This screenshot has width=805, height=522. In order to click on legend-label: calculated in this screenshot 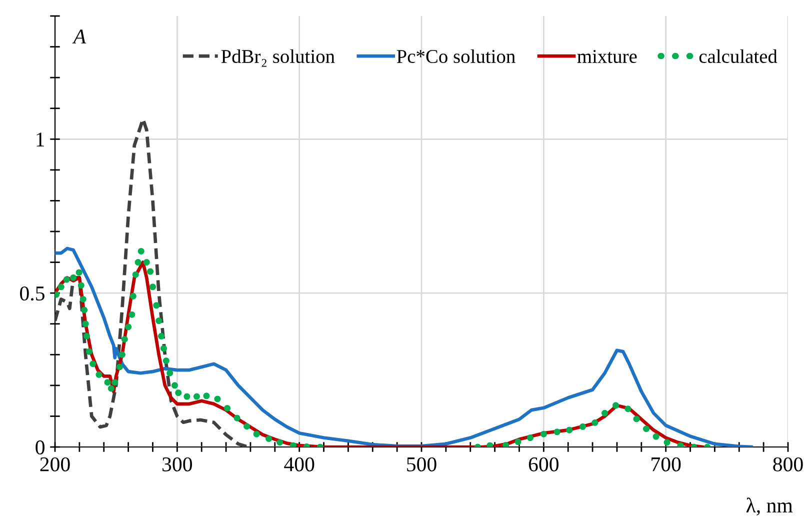, I will do `click(738, 56)`.